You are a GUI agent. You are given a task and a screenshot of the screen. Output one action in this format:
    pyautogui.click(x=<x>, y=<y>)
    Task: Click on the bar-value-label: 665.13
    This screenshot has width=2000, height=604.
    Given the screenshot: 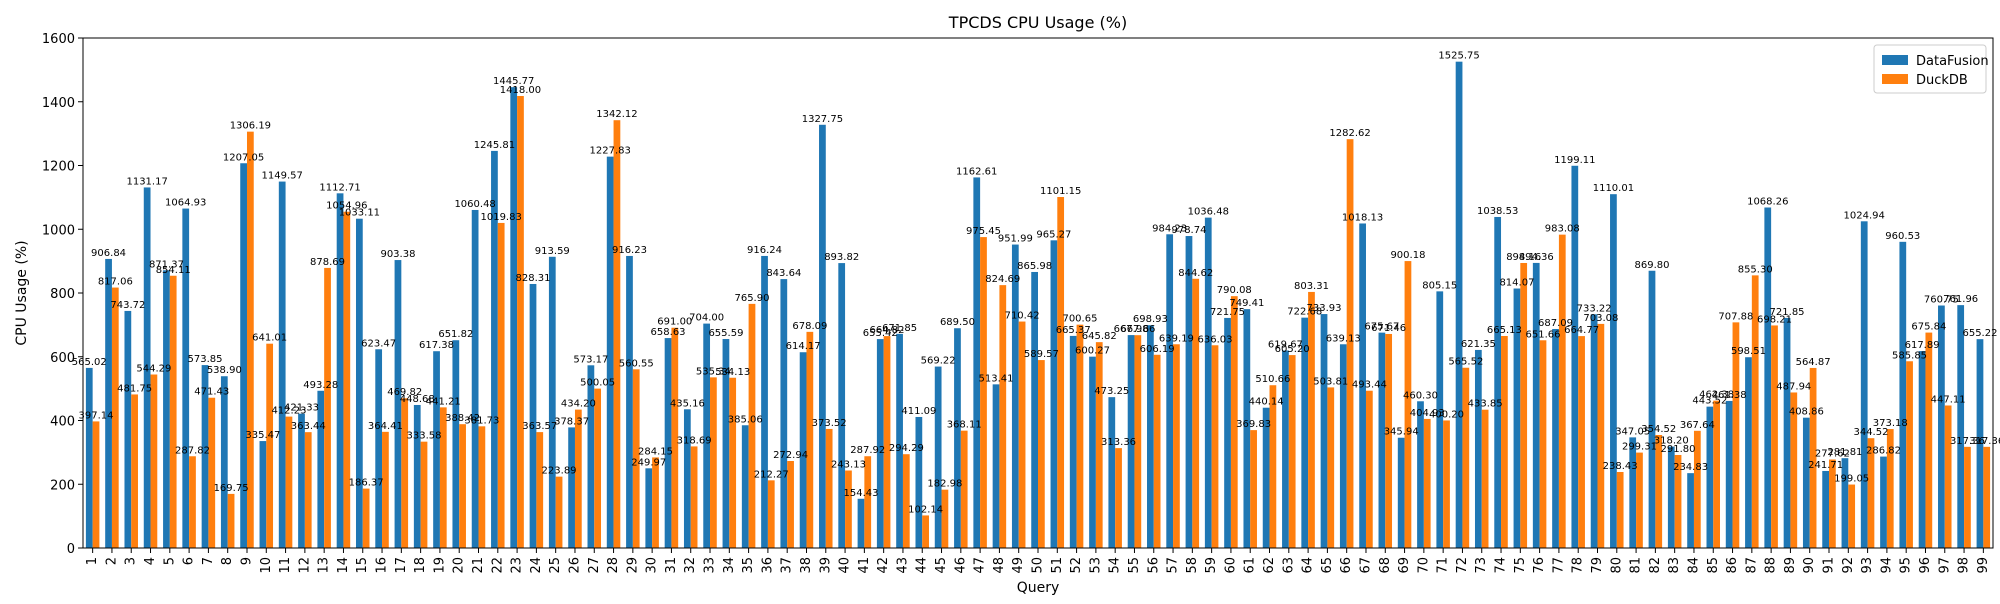 What is the action you would take?
    pyautogui.click(x=1504, y=330)
    